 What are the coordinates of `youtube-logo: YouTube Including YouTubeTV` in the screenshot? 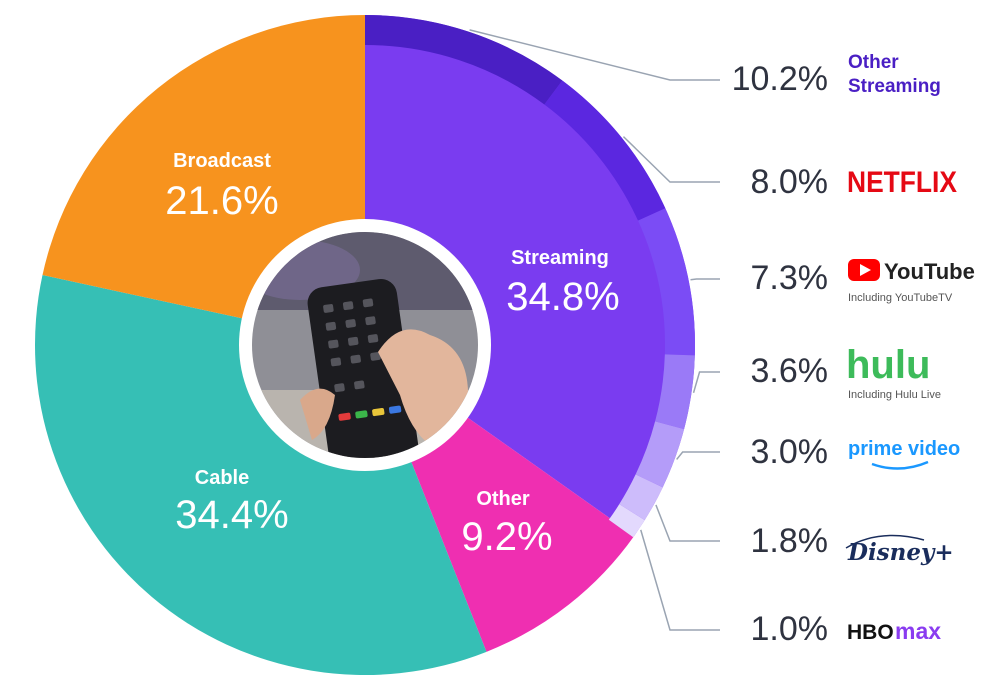 It's located at (911, 281).